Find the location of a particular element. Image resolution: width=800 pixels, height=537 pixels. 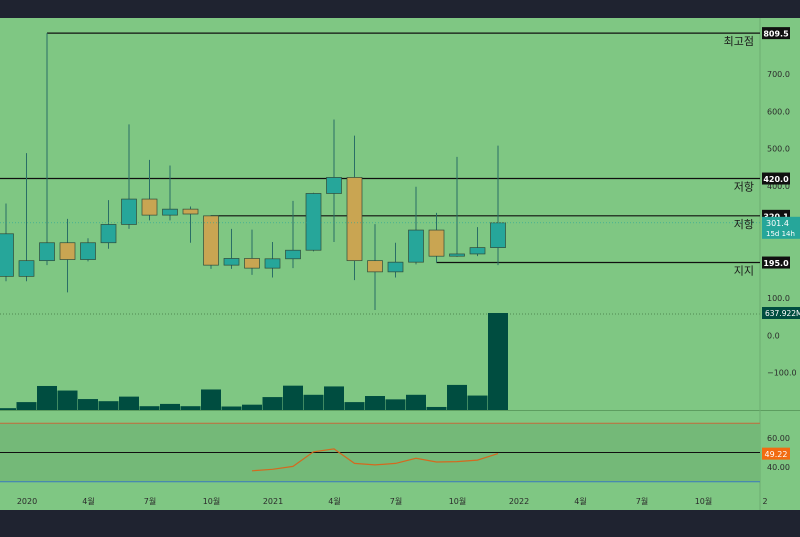

time-tick-label: 2020 is located at coordinates (27, 501).